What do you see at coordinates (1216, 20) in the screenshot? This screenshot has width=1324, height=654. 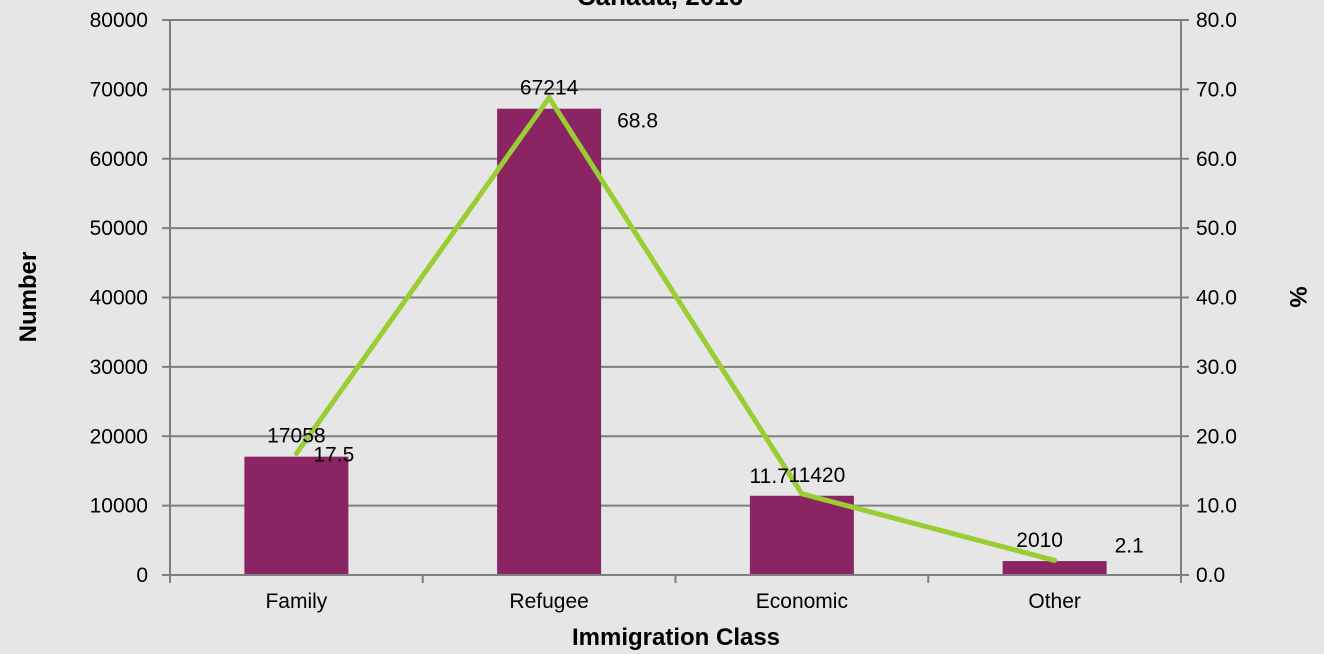 I see `y2-tick-label: 80.0` at bounding box center [1216, 20].